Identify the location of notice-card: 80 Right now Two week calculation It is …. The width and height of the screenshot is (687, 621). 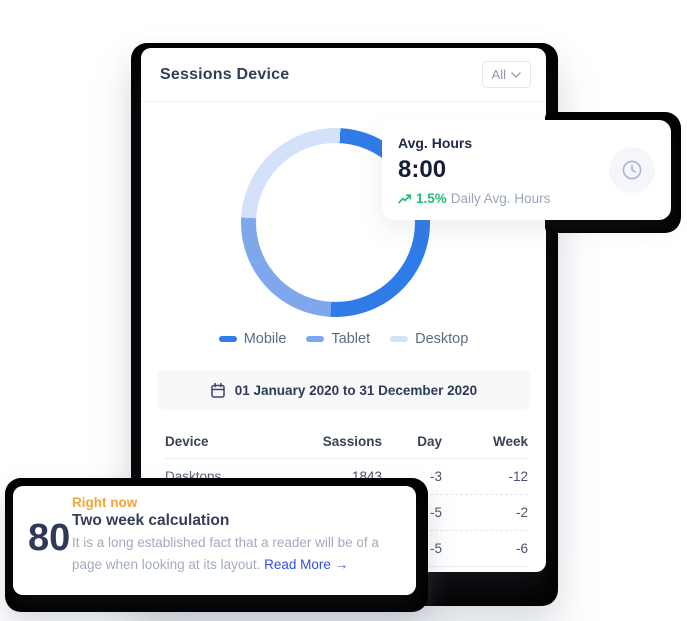
(214, 540).